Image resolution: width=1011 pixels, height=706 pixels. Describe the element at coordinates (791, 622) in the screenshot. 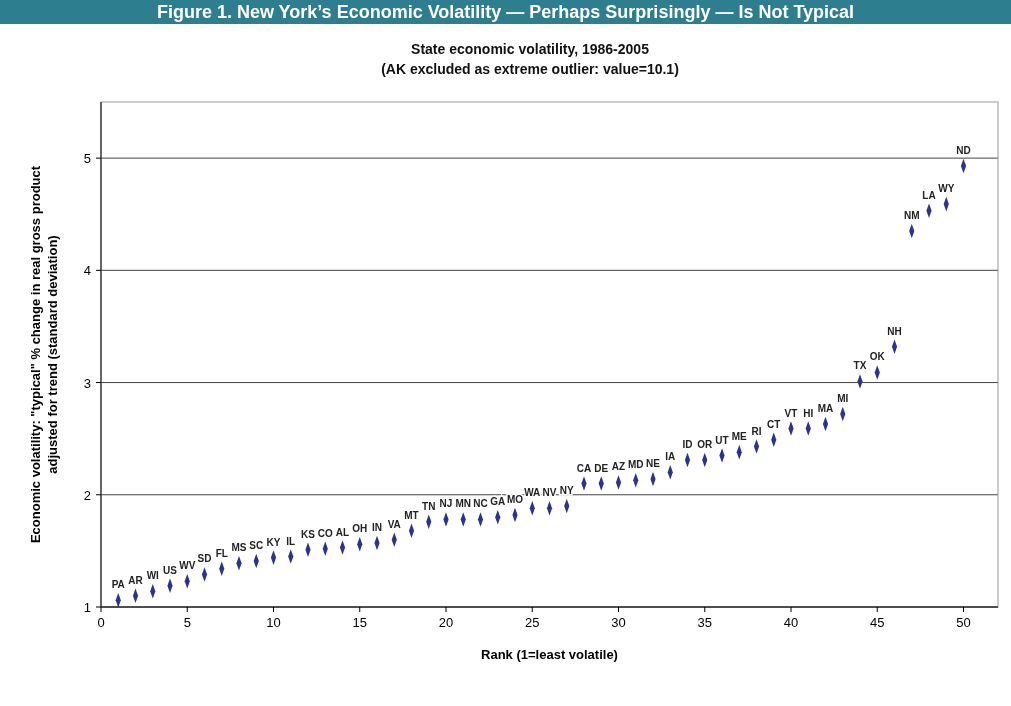

I see `x-tick-label: 40` at that location.